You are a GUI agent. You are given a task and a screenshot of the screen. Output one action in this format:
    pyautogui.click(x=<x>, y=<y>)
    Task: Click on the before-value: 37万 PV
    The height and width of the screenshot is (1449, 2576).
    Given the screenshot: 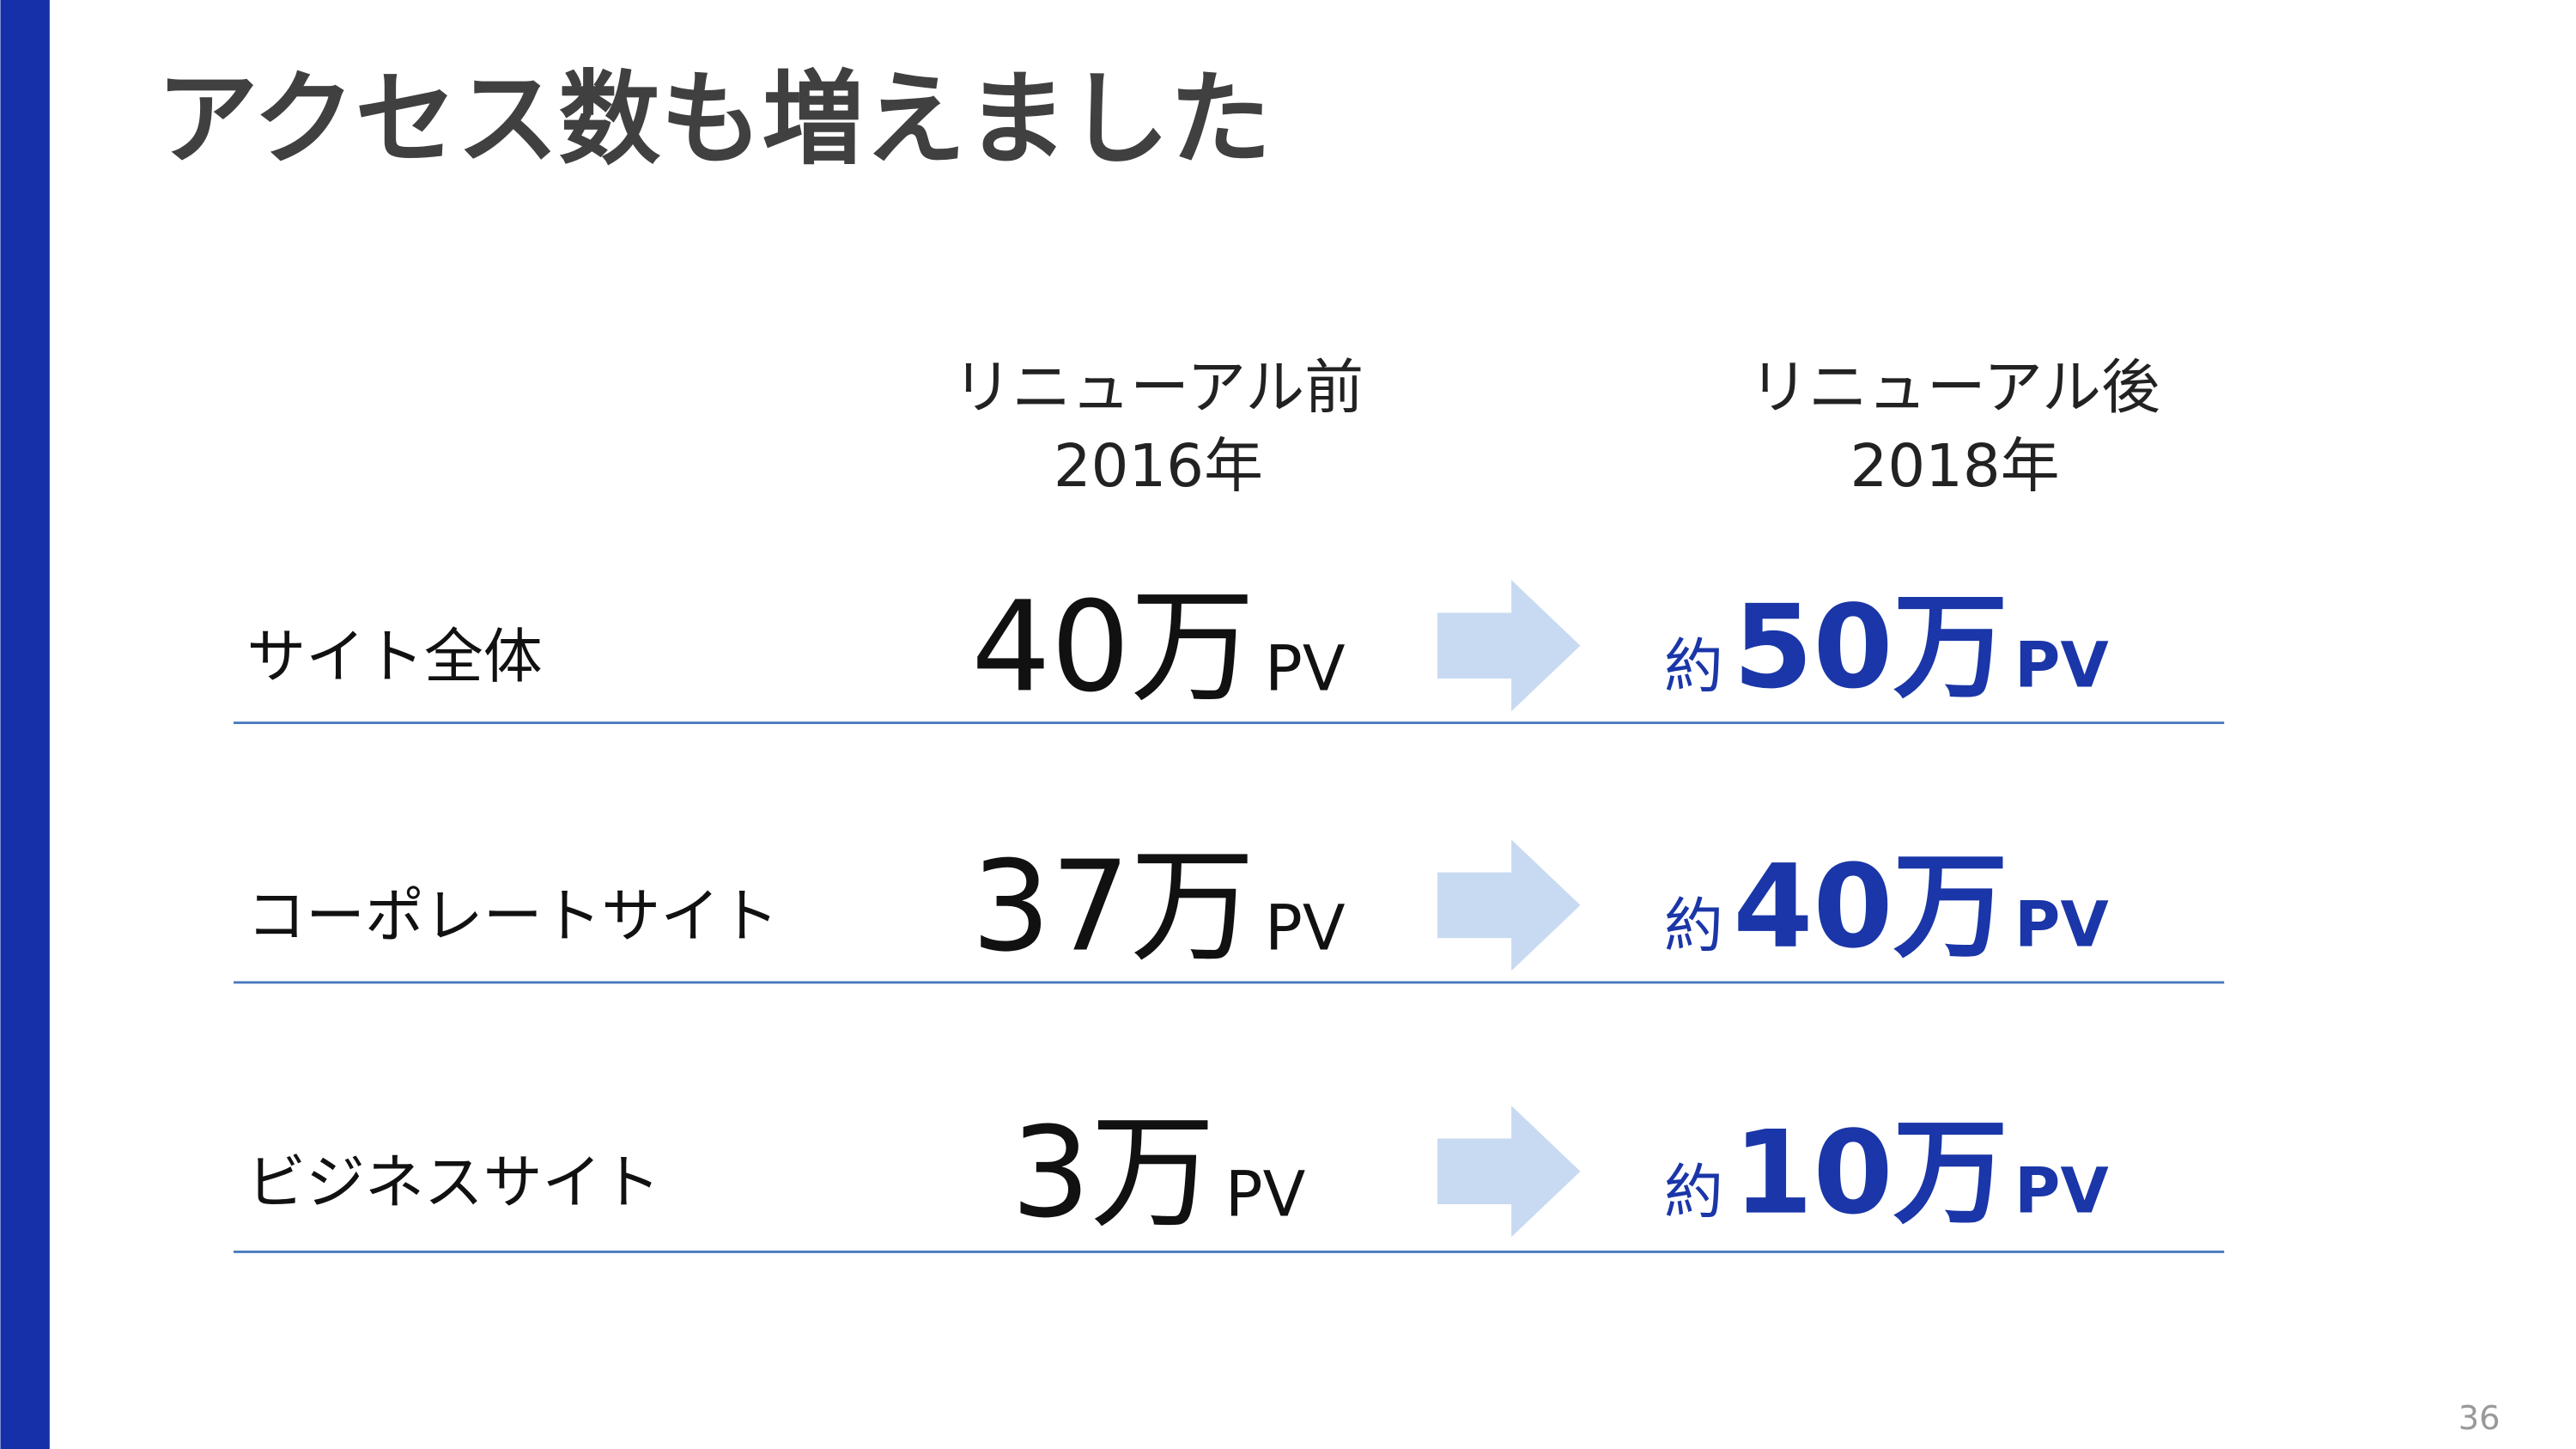 What is the action you would take?
    pyautogui.click(x=1158, y=907)
    